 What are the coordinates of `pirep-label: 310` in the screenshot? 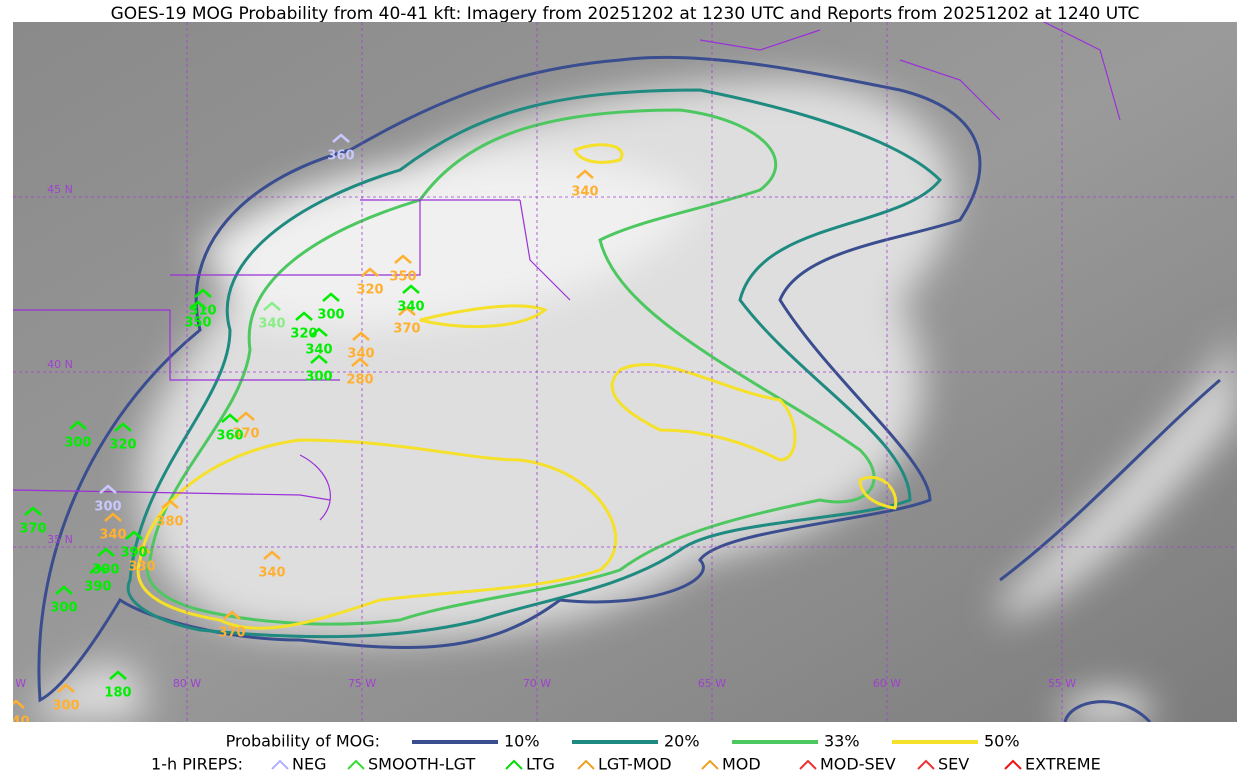 It's located at (202, 311).